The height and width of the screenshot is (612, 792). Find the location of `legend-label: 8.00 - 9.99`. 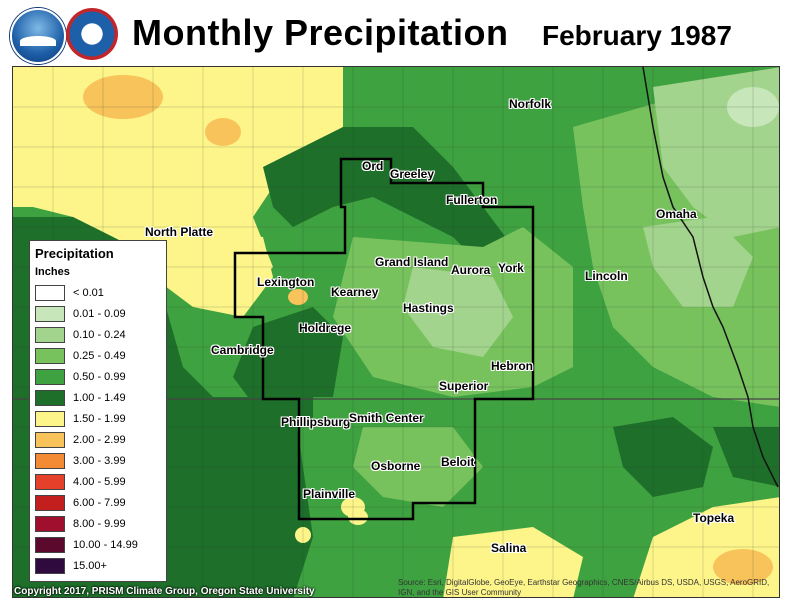

legend-label: 8.00 - 9.99 is located at coordinates (99, 524).